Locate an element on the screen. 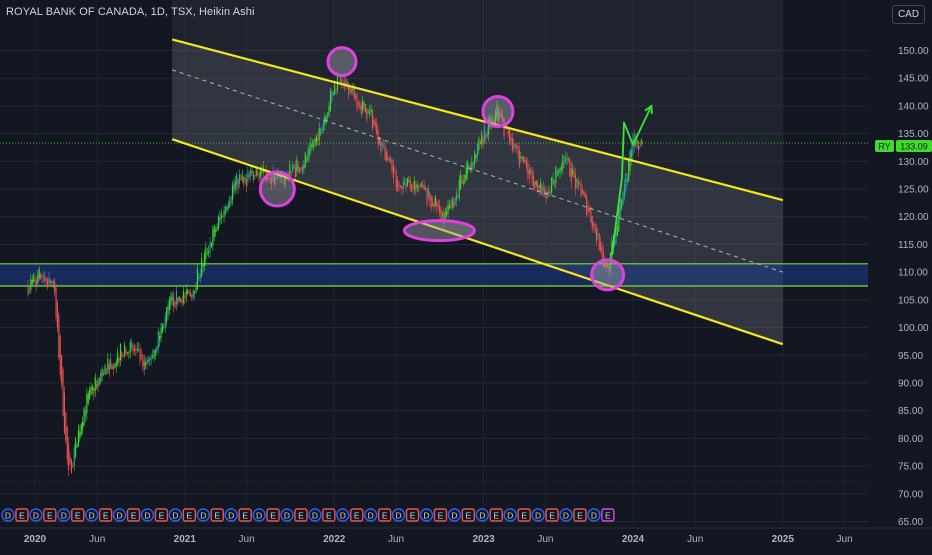 Image resolution: width=932 pixels, height=555 pixels. projection-arrow is located at coordinates (631, 180).